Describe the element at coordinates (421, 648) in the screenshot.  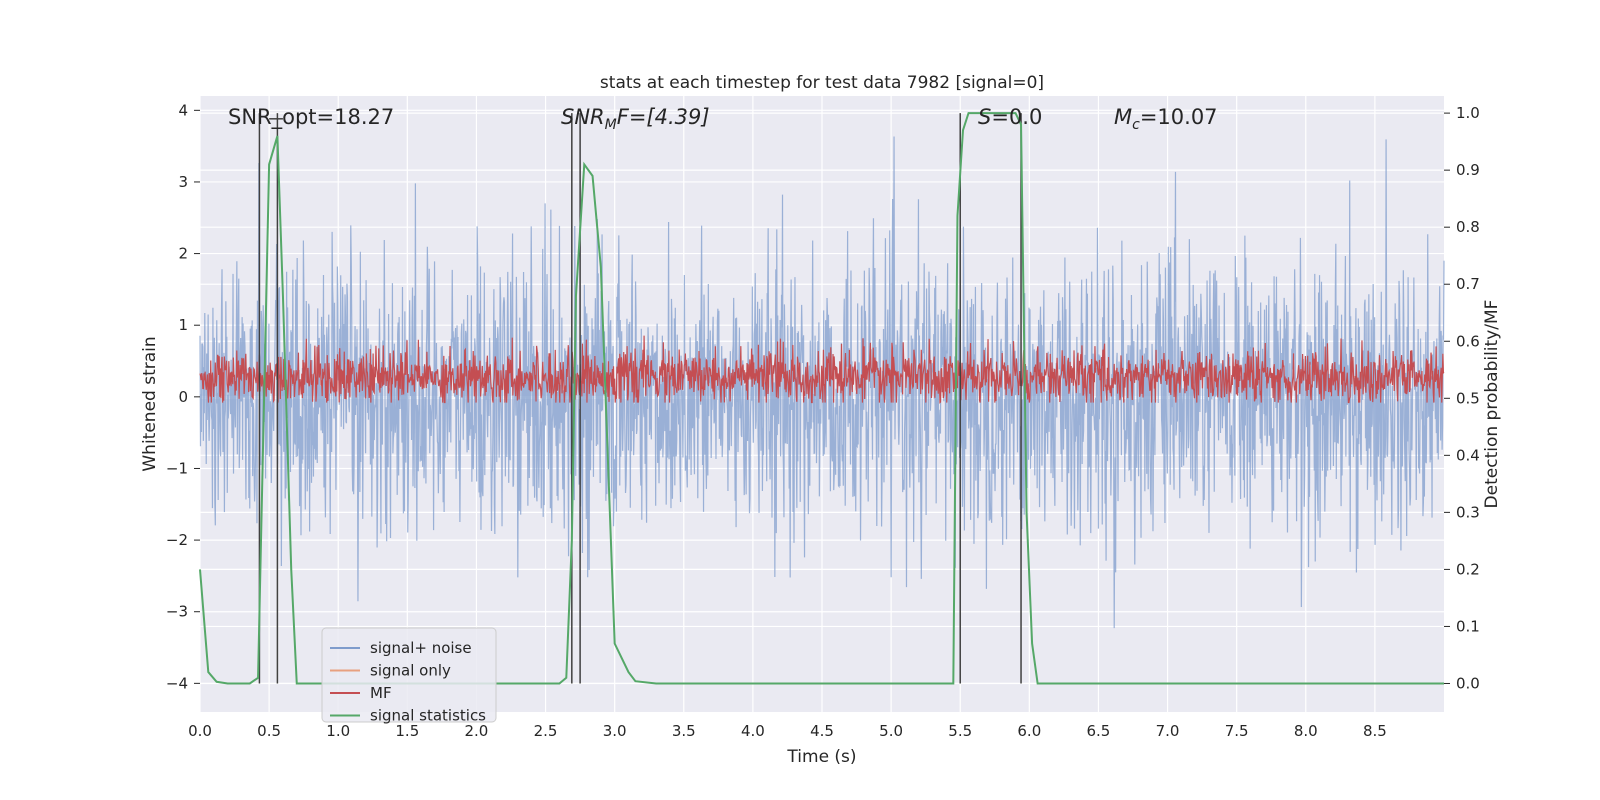
I see `legend-label: signal+ noise` at that location.